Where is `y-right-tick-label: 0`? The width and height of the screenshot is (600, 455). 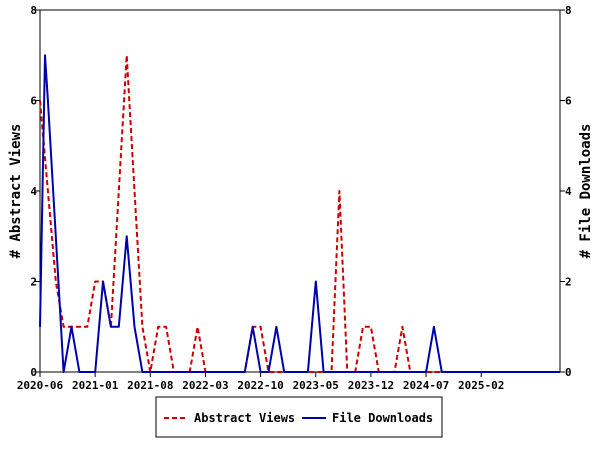 y-right-tick-label: 0 is located at coordinates (568, 372).